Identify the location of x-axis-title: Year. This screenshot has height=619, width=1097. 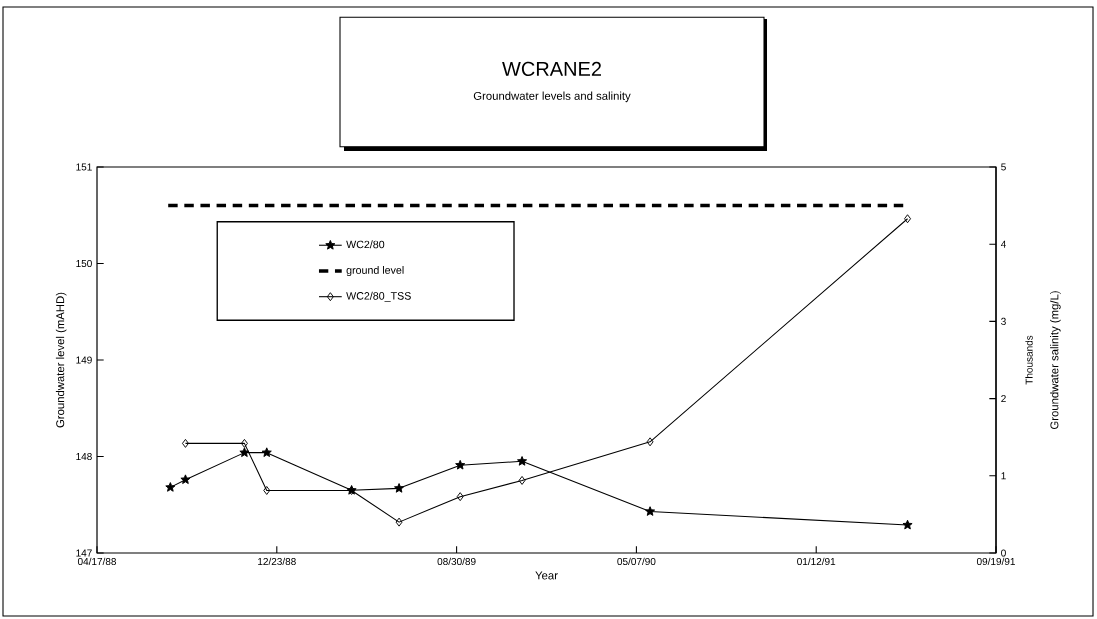
(546, 575).